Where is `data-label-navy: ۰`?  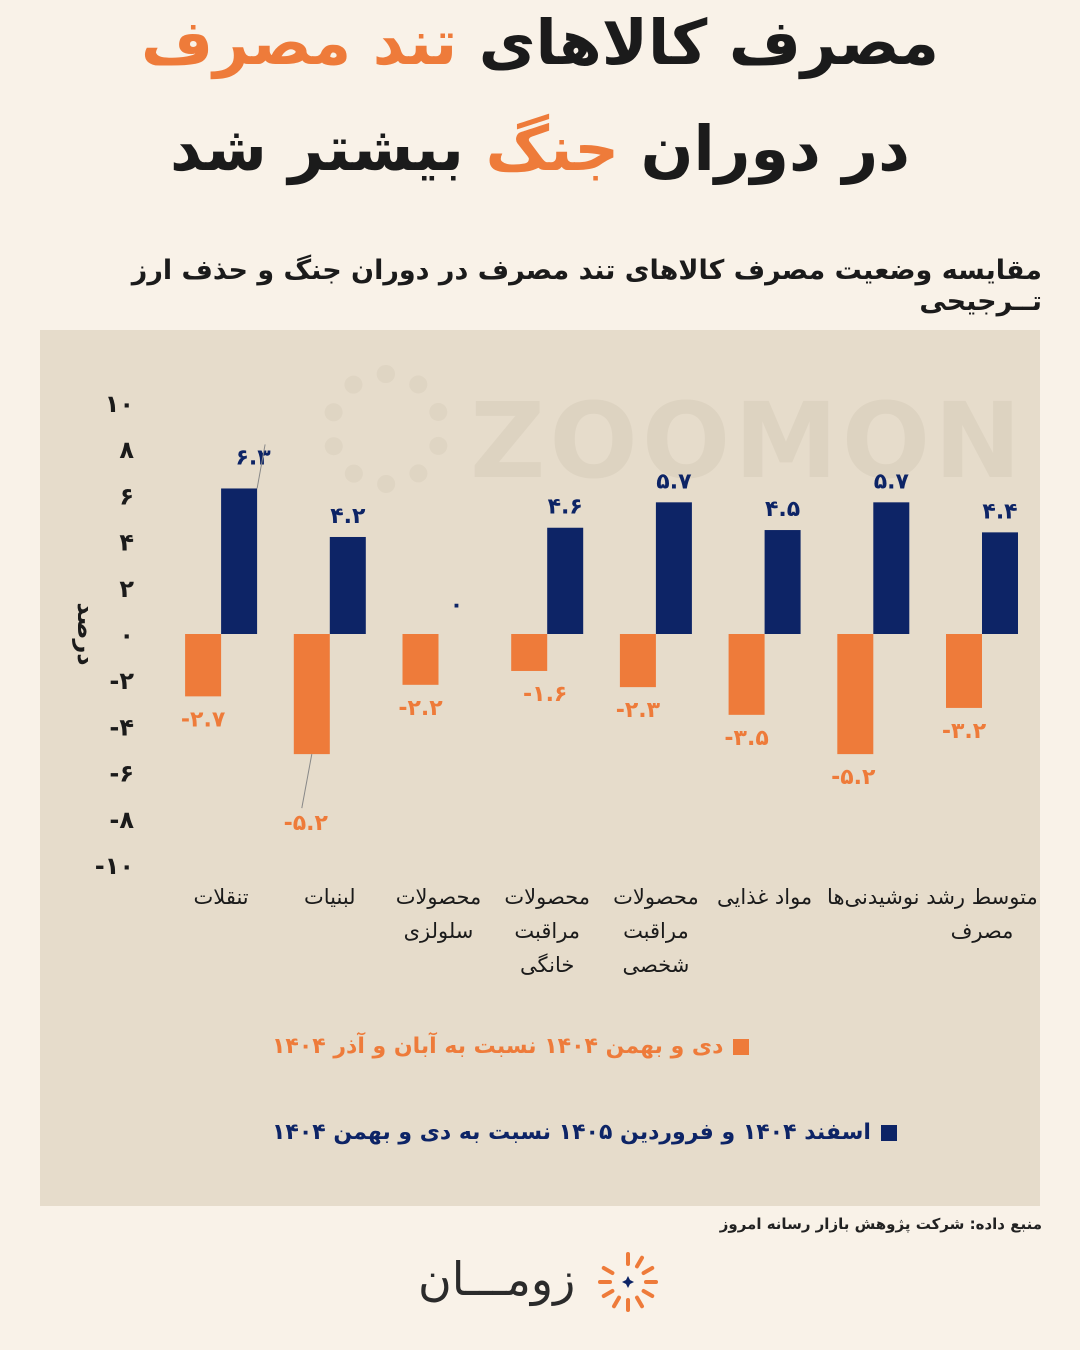
data-label-navy: ۰ is located at coordinates (456, 605).